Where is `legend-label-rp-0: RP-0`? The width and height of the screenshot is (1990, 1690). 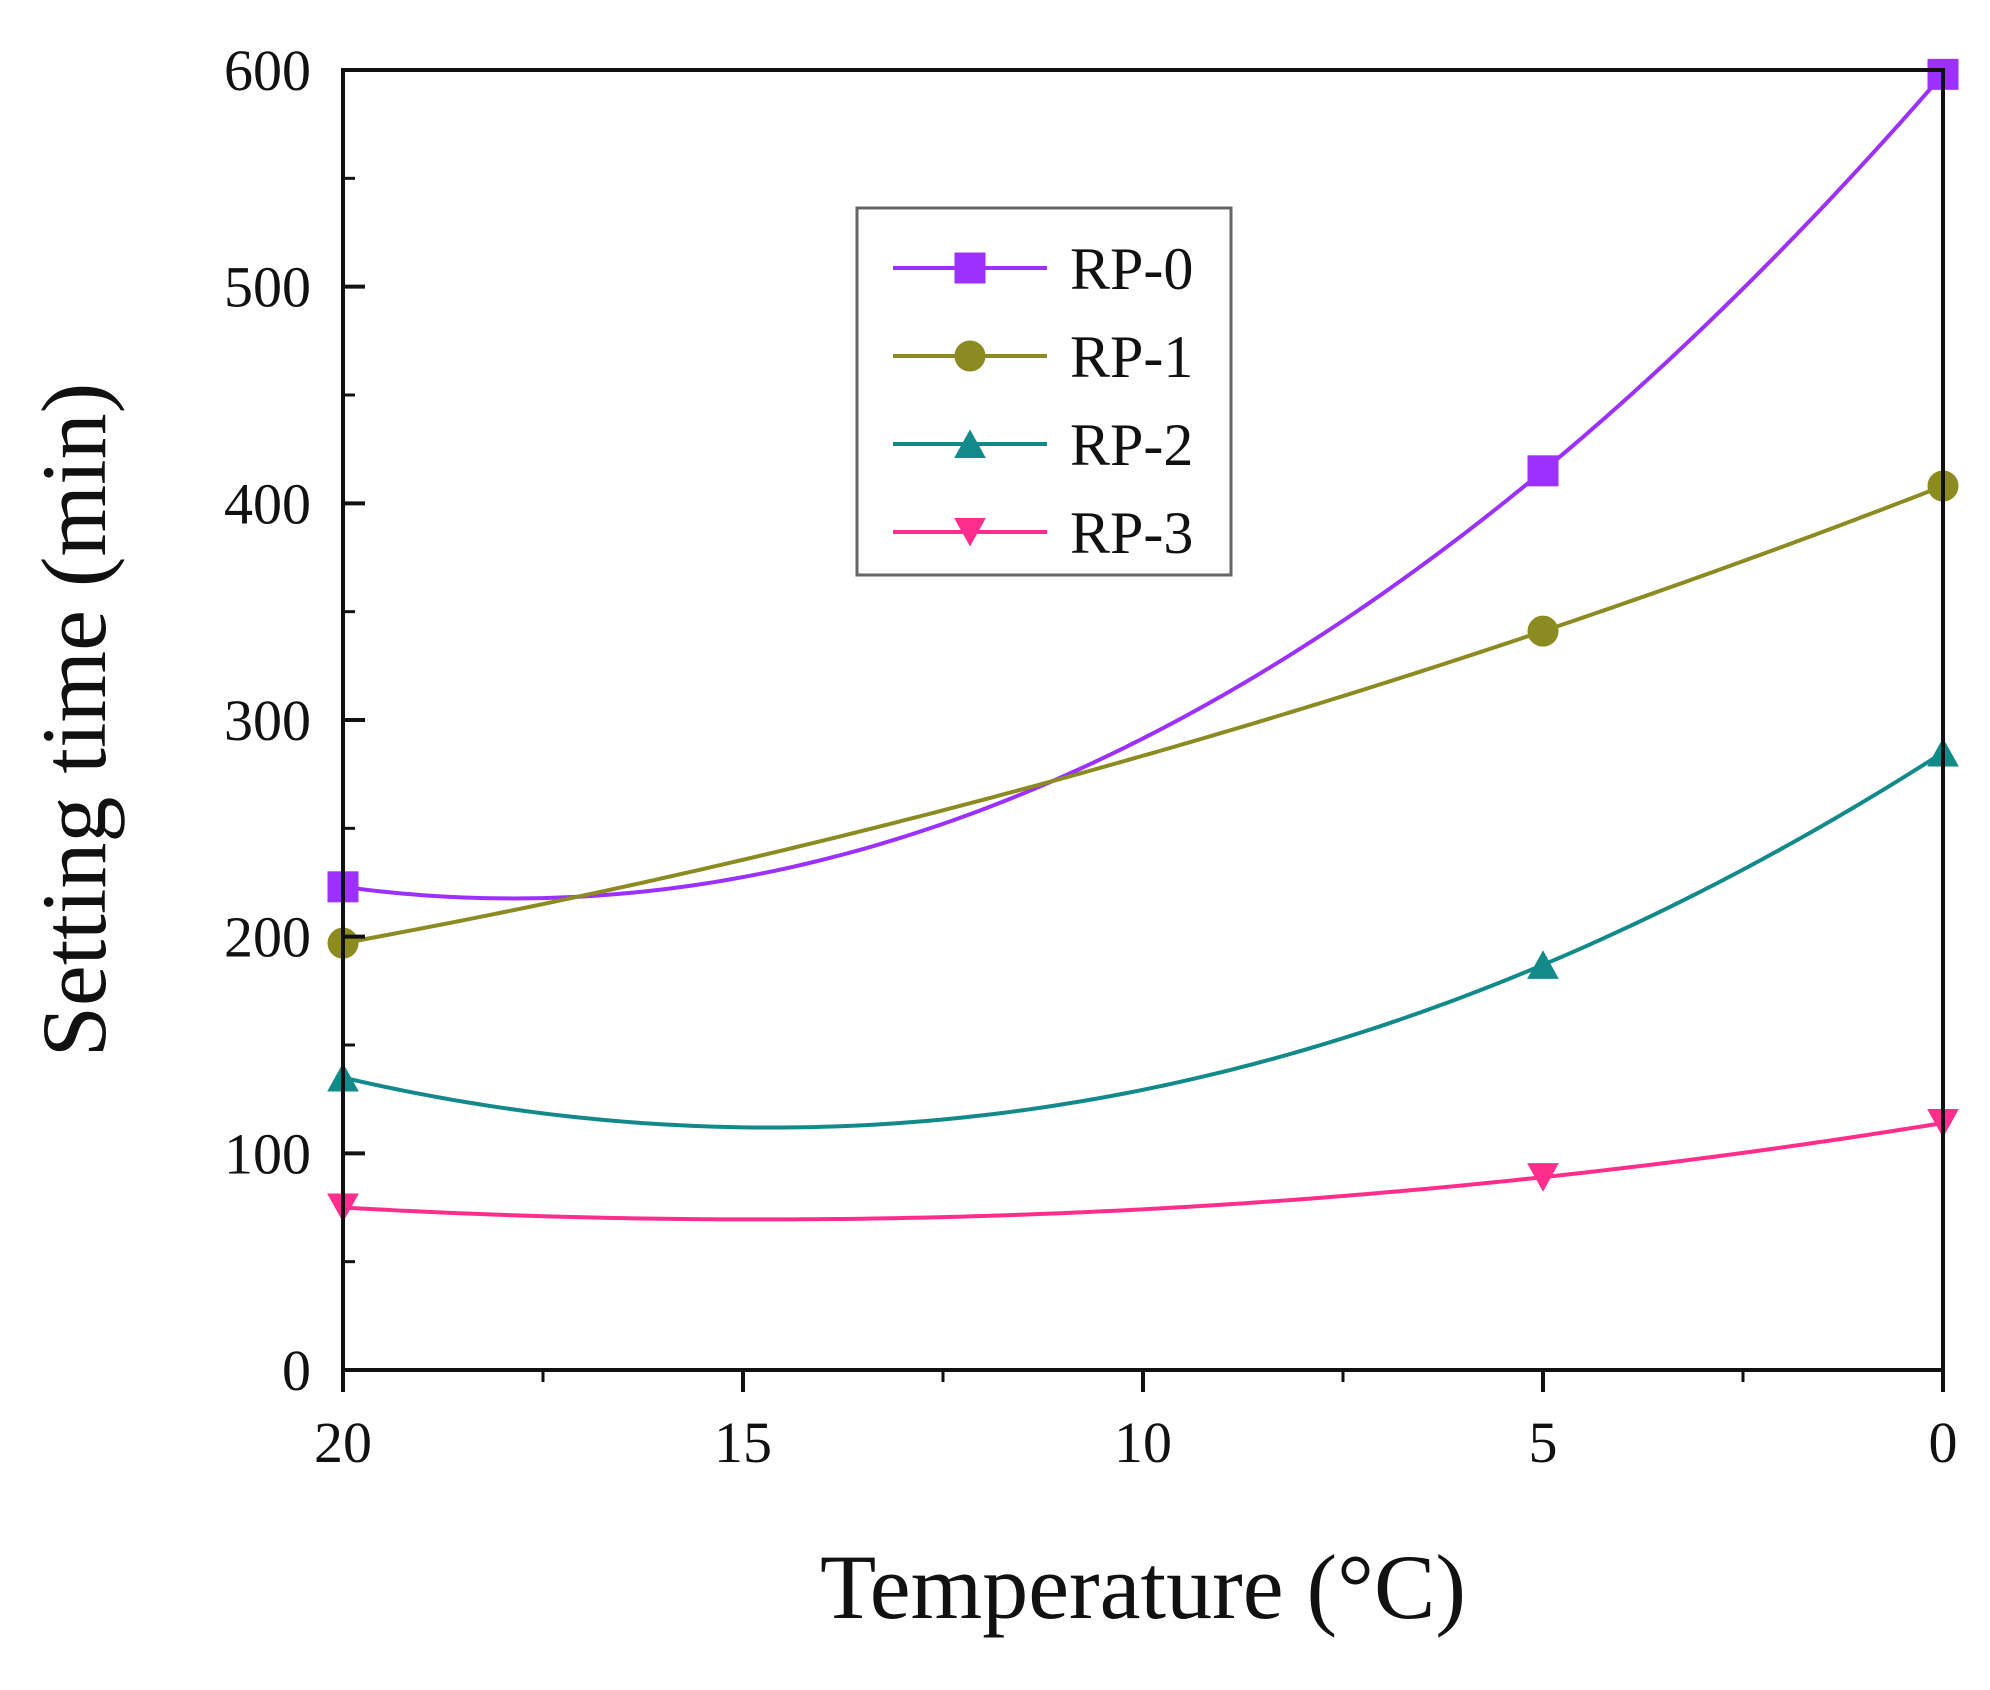 legend-label-rp-0: RP-0 is located at coordinates (1131, 269).